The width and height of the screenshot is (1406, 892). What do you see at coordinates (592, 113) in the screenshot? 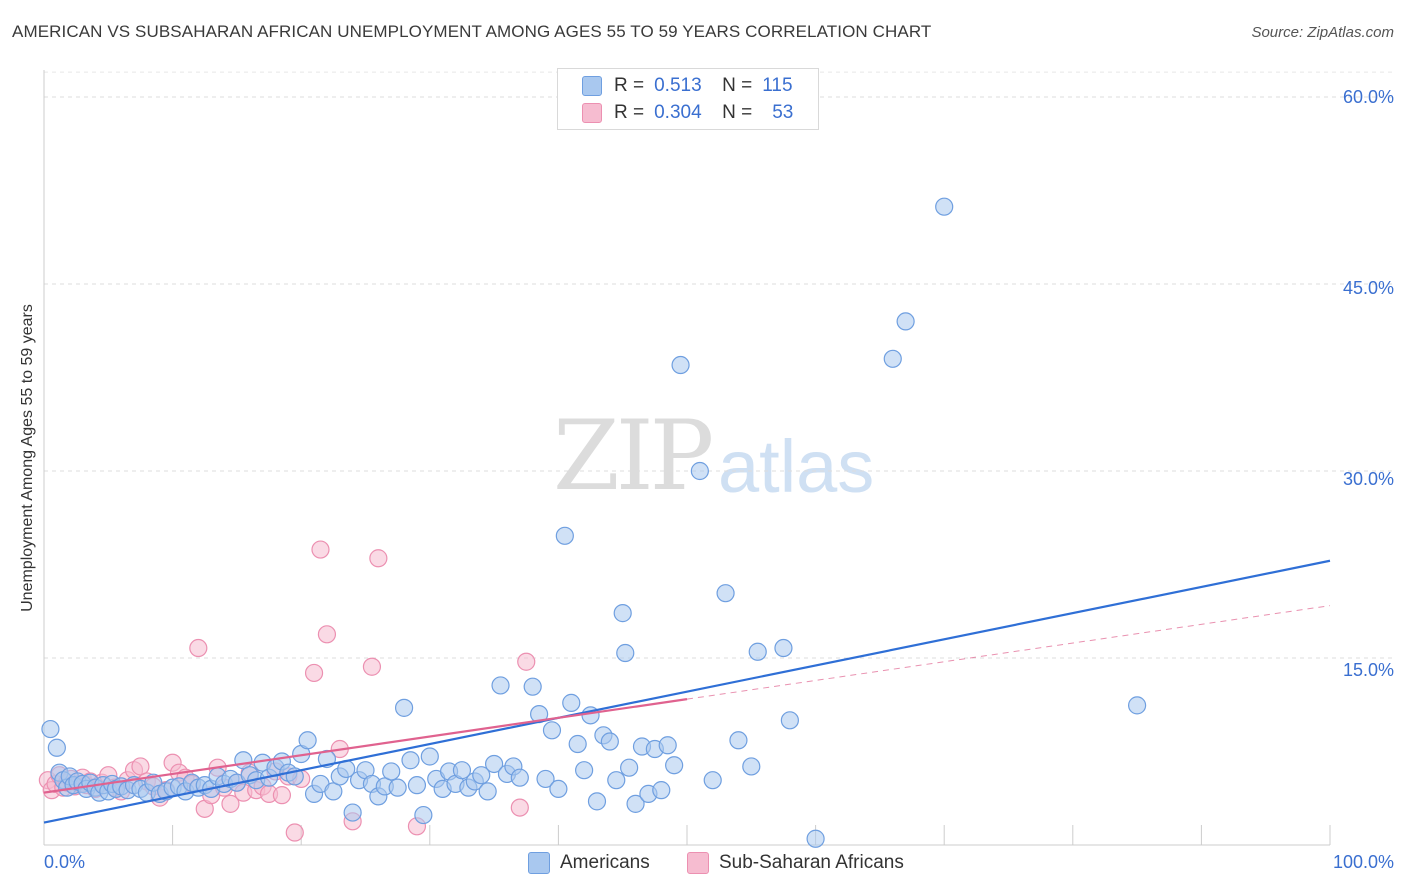
I see `africans-swatch` at bounding box center [592, 113].